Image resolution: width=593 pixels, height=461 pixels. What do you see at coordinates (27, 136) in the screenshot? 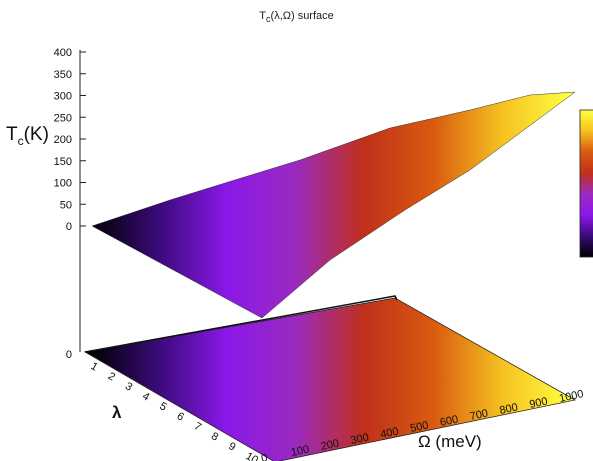
I see `z-axis-label: Tc(K)` at bounding box center [27, 136].